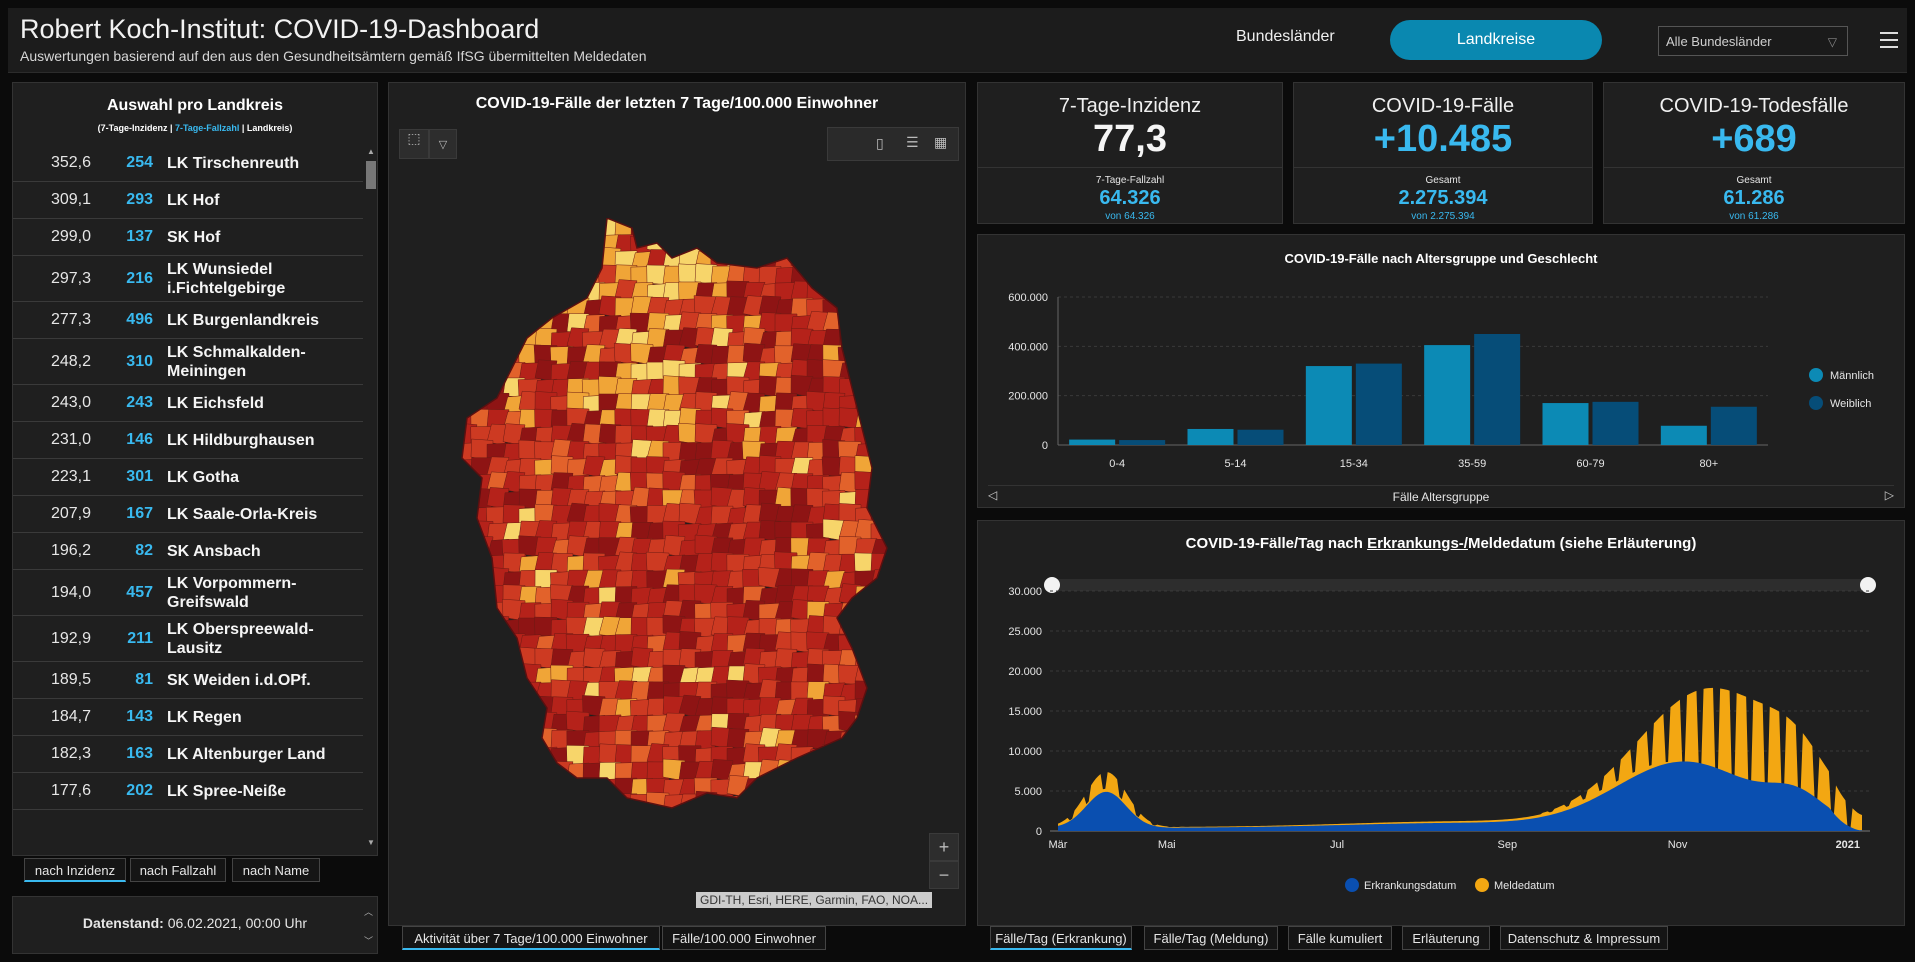 The height and width of the screenshot is (962, 1915). I want to click on bar-männlich-5-14, so click(1210, 436).